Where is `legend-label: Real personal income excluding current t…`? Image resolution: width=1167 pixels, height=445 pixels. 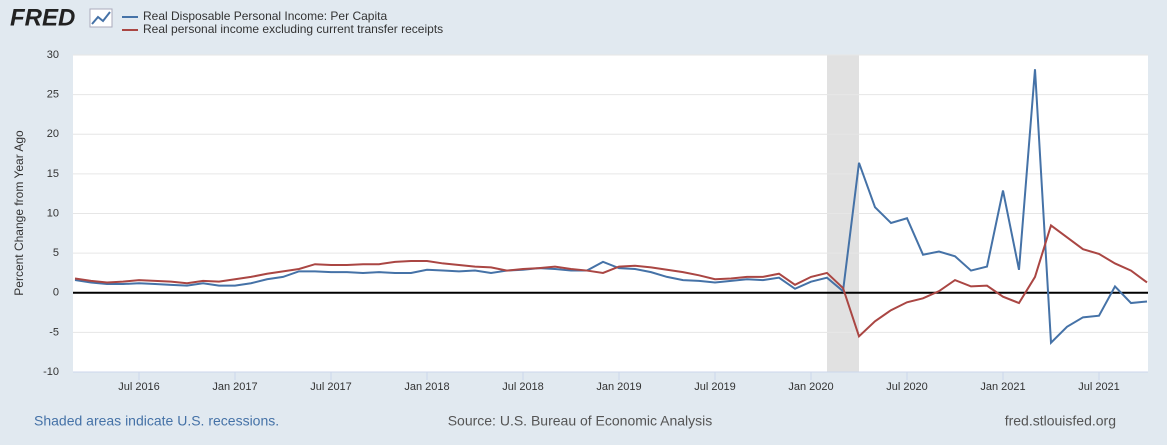
legend-label: Real personal income excluding current t… is located at coordinates (293, 29).